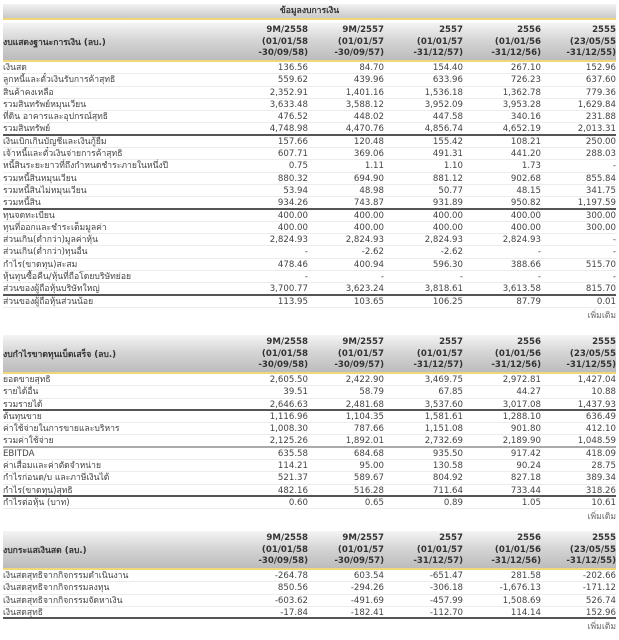 The width and height of the screenshot is (619, 640). Describe the element at coordinates (294, 612) in the screenshot. I see `row-value: -17.84` at that location.